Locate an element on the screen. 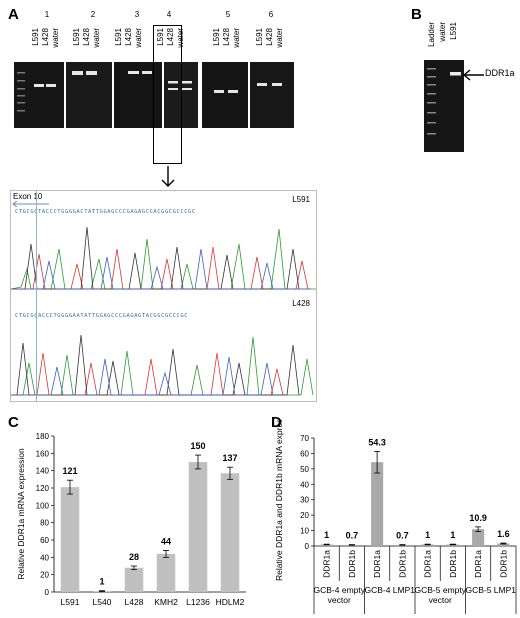 The image size is (520, 618). x-tick-label: L540 is located at coordinates (102, 602).